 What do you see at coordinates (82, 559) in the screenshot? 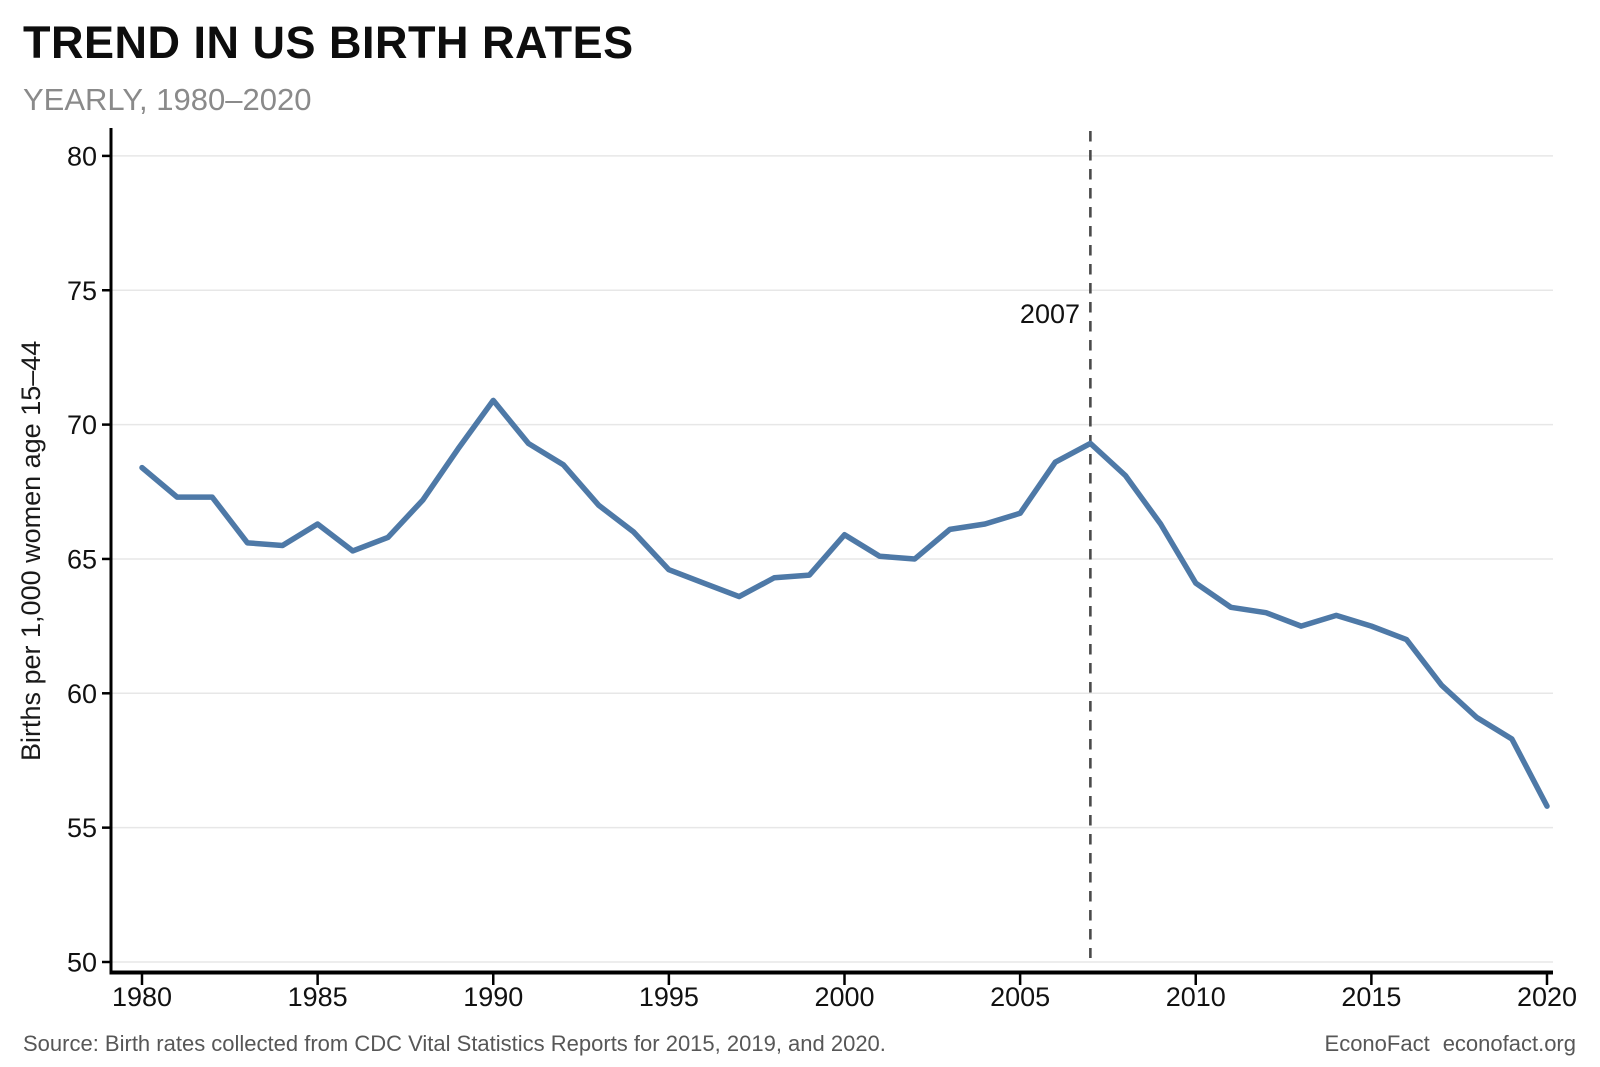
I see `y-tick-label-65: 65` at bounding box center [82, 559].